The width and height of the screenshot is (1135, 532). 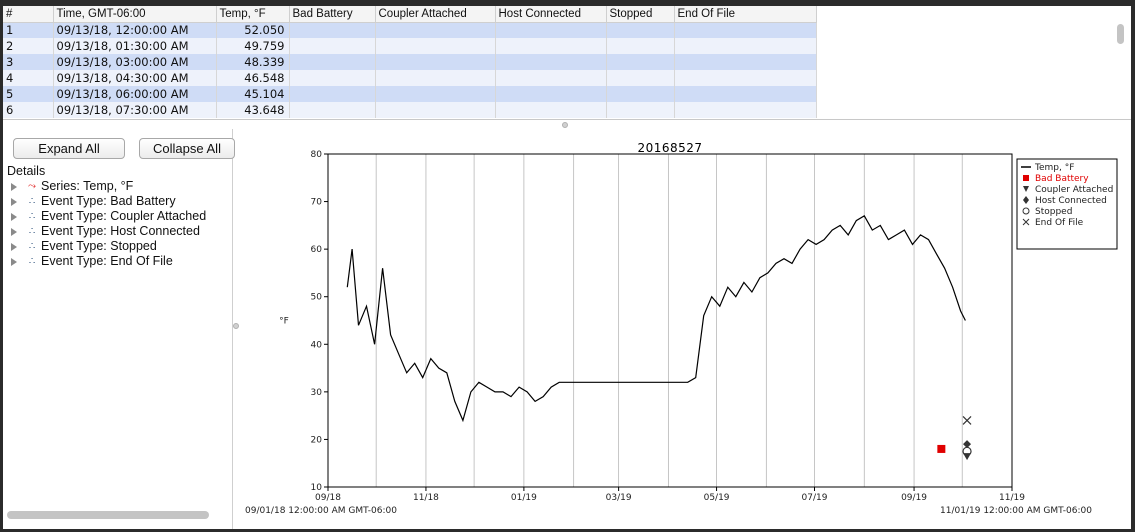 What do you see at coordinates (253, 30) in the screenshot?
I see `table-cell: 52.050` at bounding box center [253, 30].